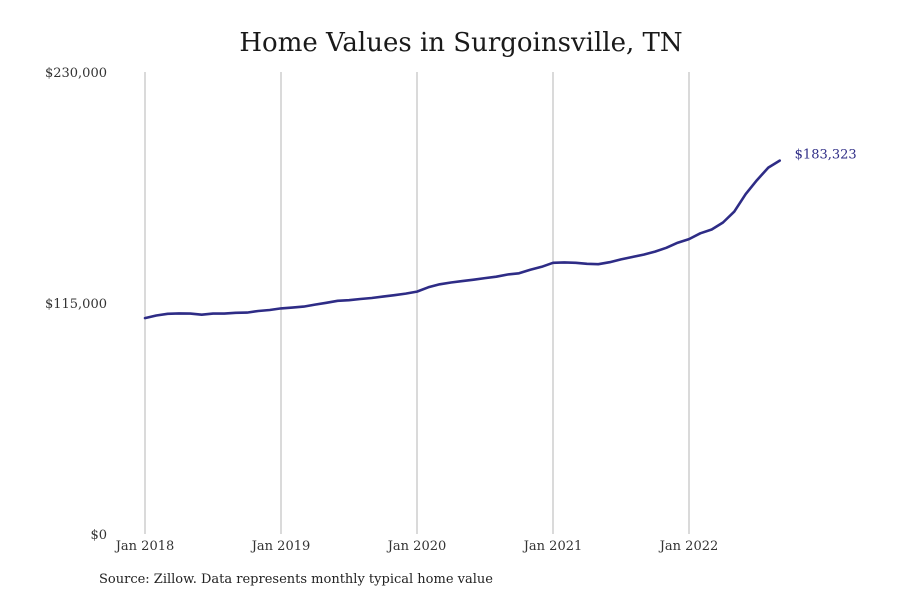 The image size is (900, 600). Describe the element at coordinates (144, 546) in the screenshot. I see `x-tick-label: Jan 2018` at that location.